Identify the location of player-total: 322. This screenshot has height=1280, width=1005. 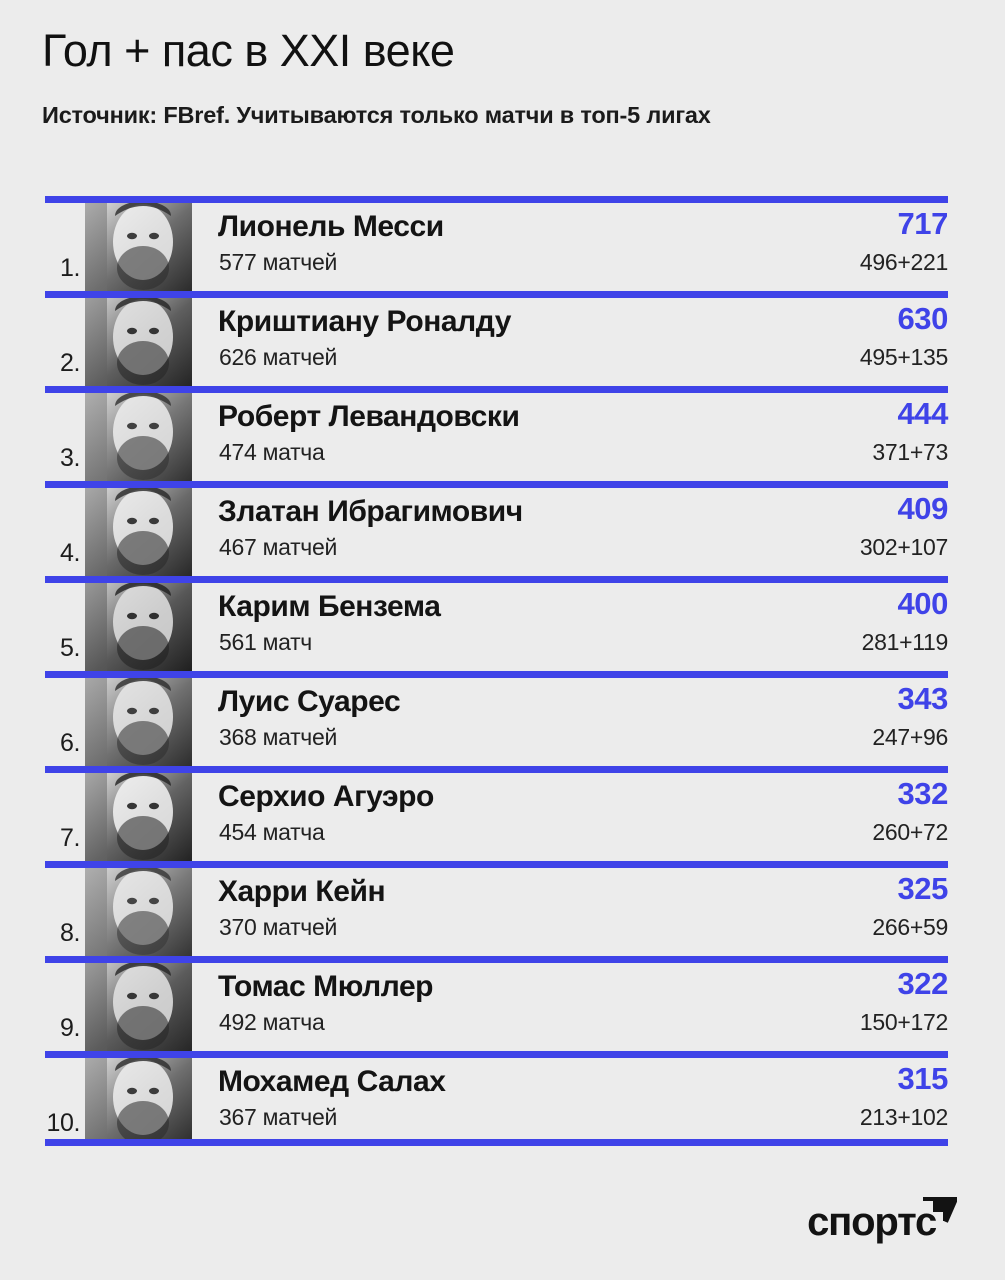
(922, 983).